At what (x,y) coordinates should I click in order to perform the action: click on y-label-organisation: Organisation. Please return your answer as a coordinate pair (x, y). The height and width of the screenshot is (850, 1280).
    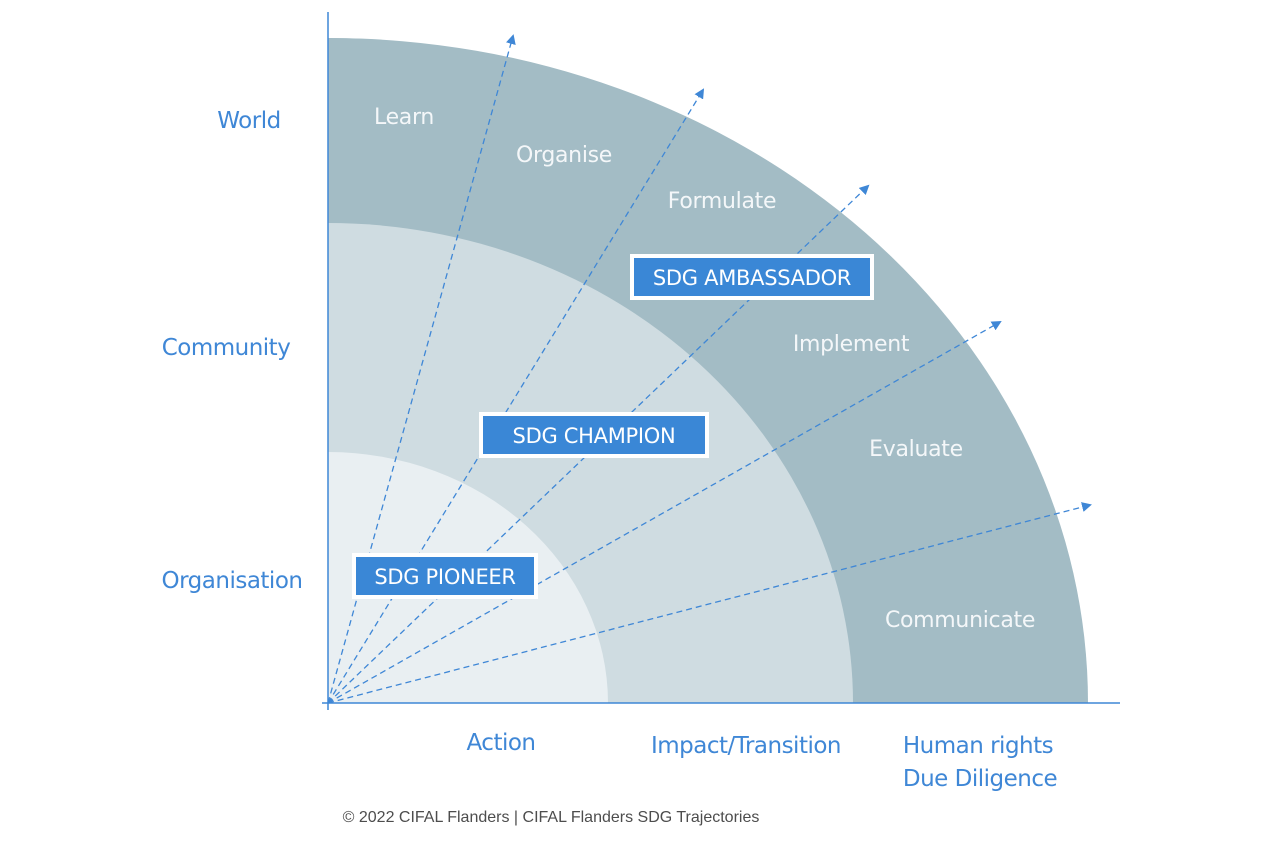
    Looking at the image, I should click on (232, 581).